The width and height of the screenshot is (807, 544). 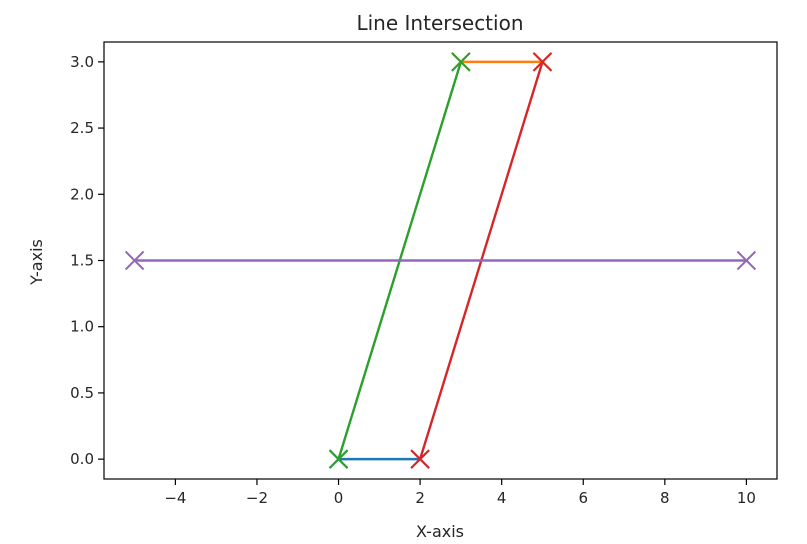 What do you see at coordinates (36, 262) in the screenshot?
I see `y-axis-label: Y-axis` at bounding box center [36, 262].